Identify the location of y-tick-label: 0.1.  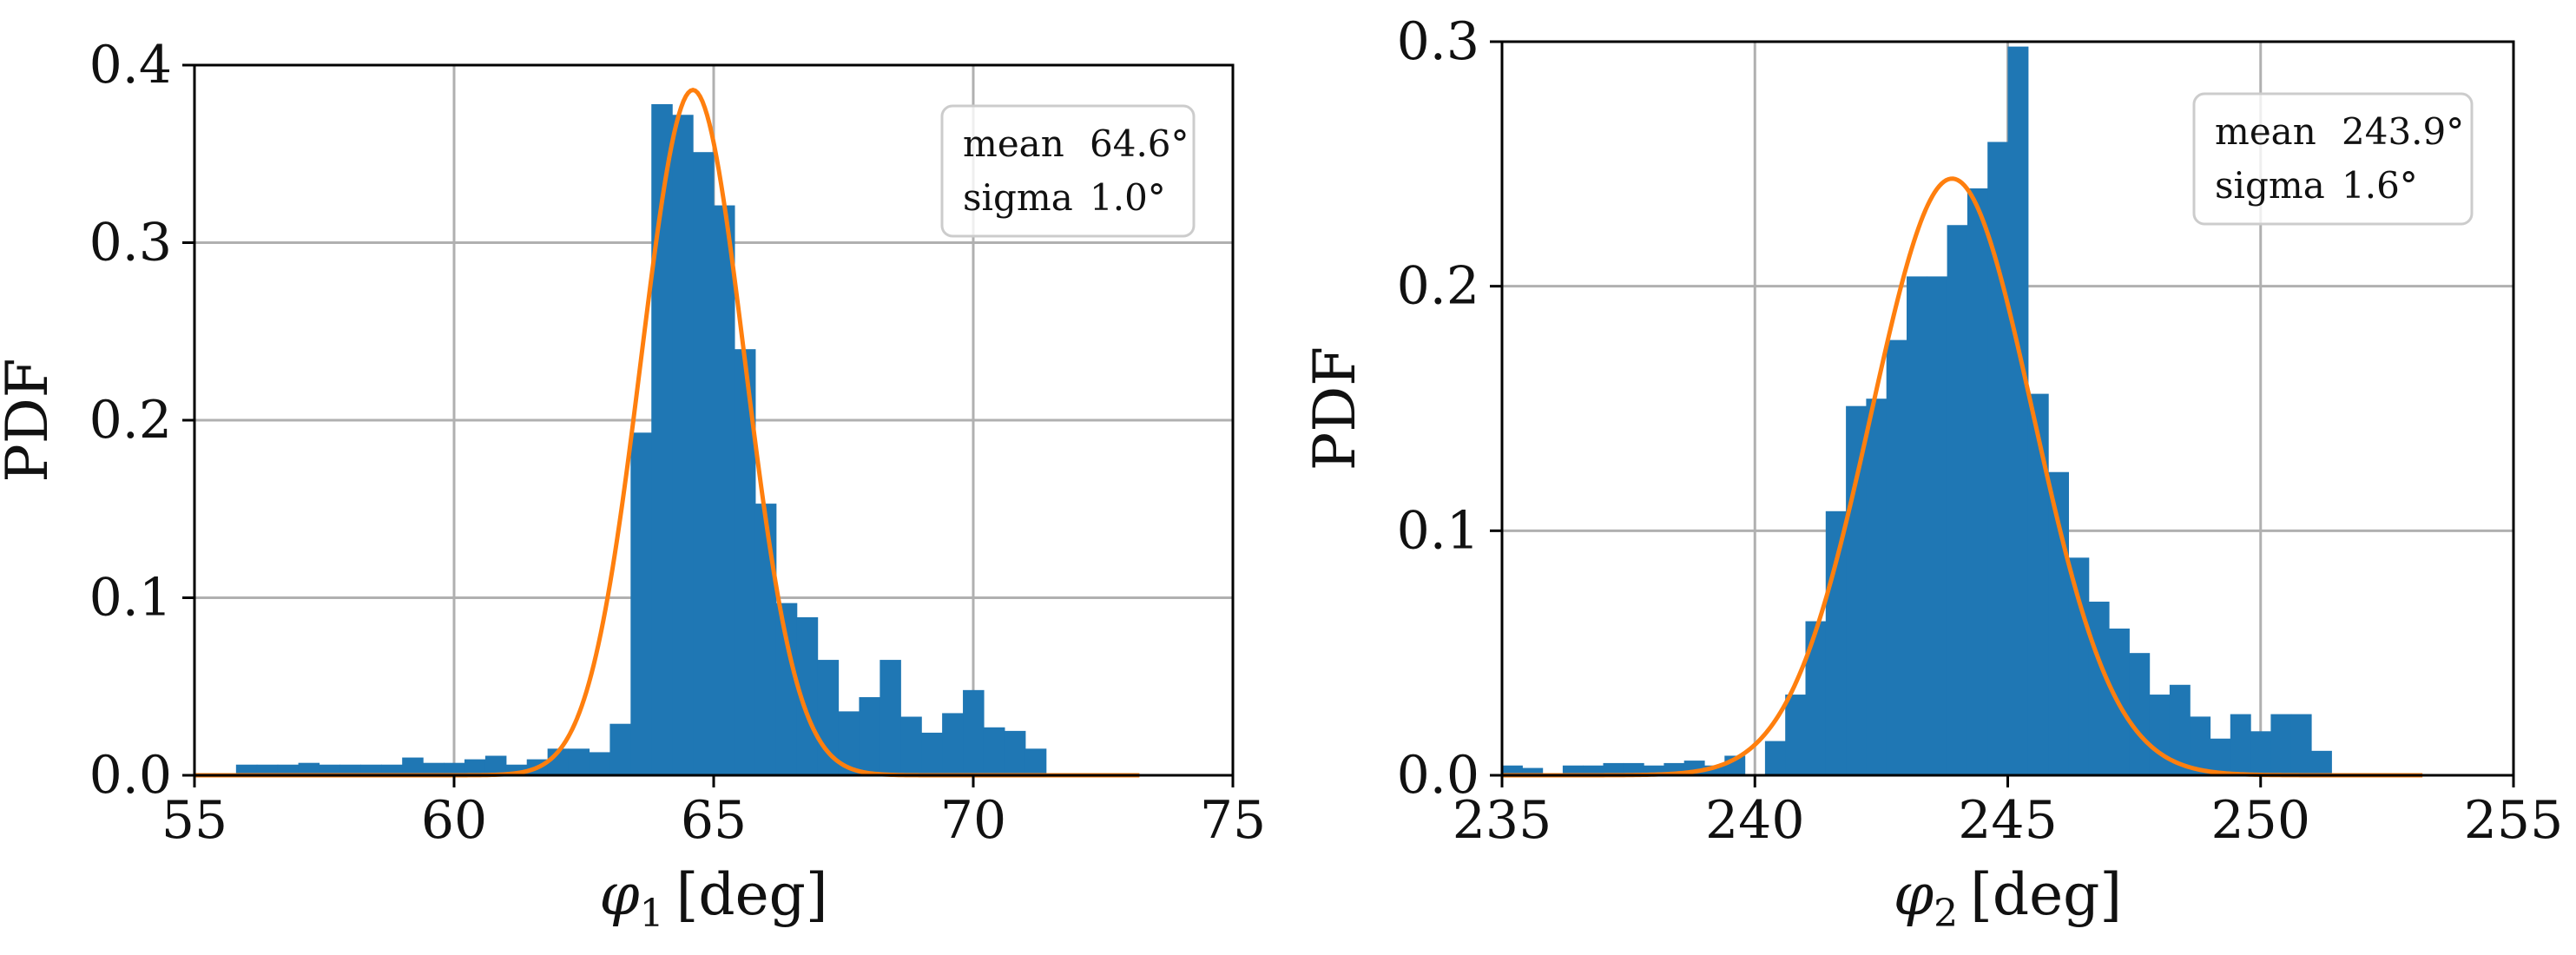
(1438, 530).